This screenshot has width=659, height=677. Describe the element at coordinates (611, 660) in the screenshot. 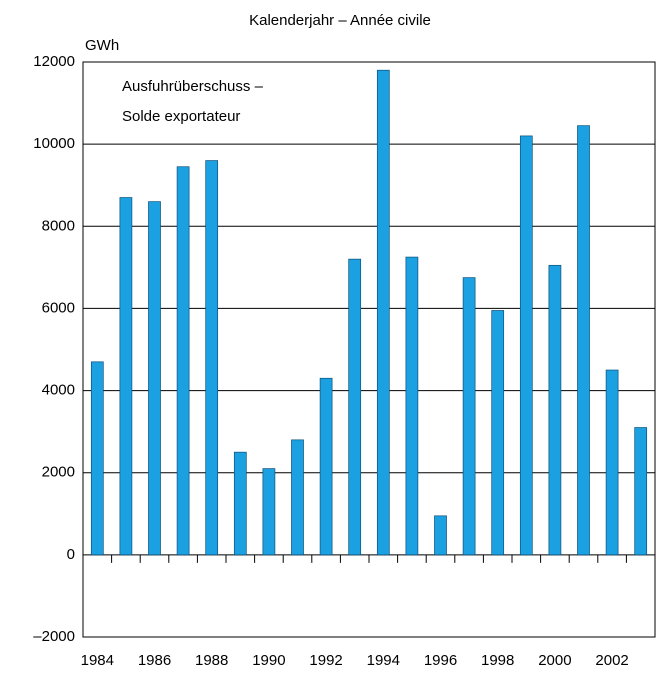

I see `x-tick-label: 2002` at that location.